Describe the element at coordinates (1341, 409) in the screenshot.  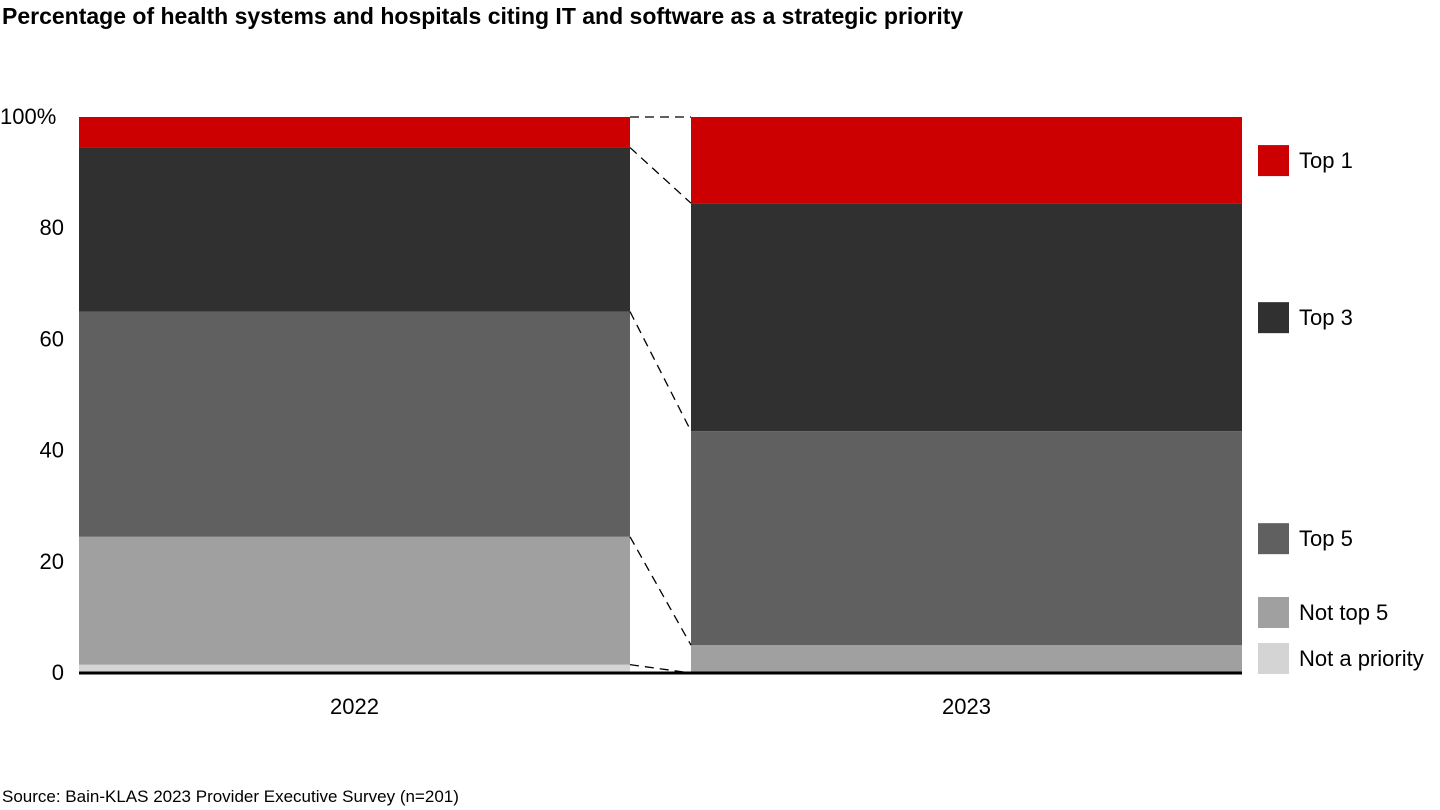
I see `legend: Not a priority Not top 5 Top 5 Top 3 Top 1` at that location.